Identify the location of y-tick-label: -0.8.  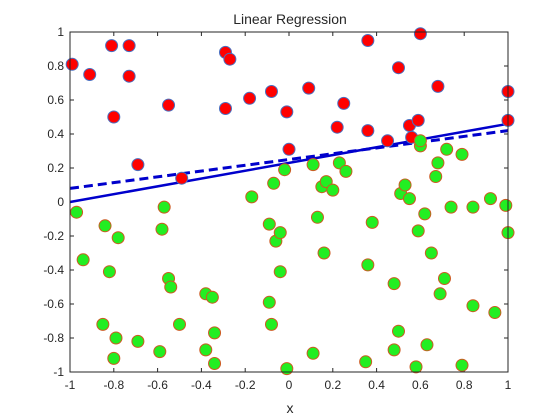
(53, 338).